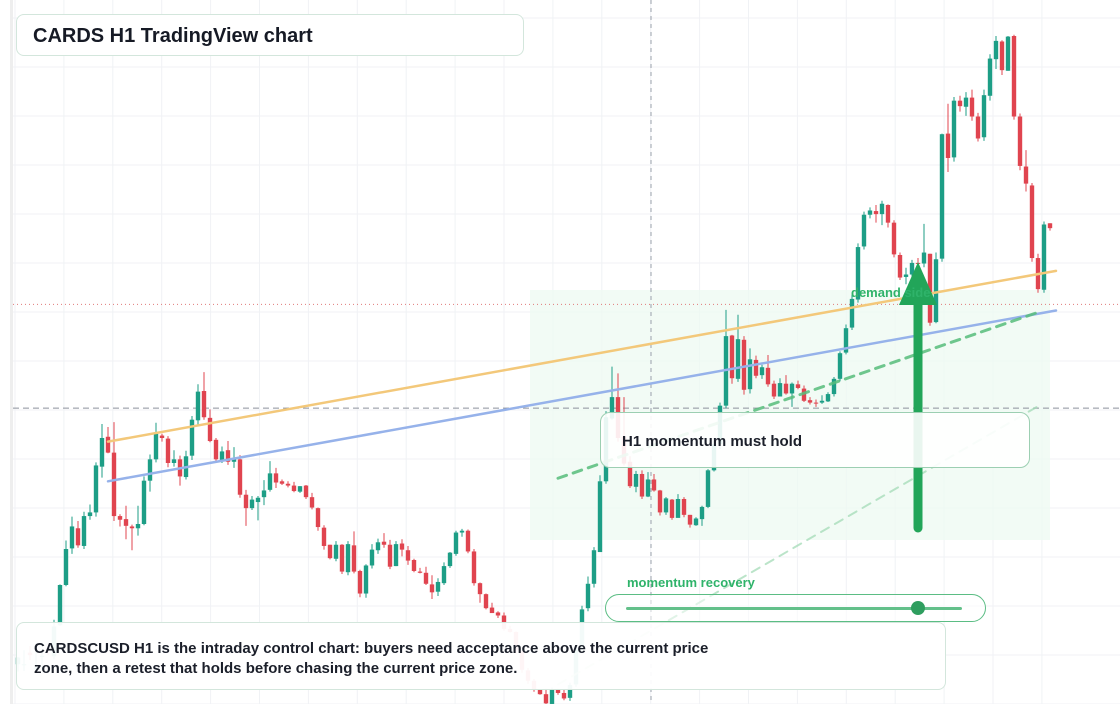 The height and width of the screenshot is (704, 1120). What do you see at coordinates (691, 582) in the screenshot?
I see `momentum-recovery-label: momentum recovery` at bounding box center [691, 582].